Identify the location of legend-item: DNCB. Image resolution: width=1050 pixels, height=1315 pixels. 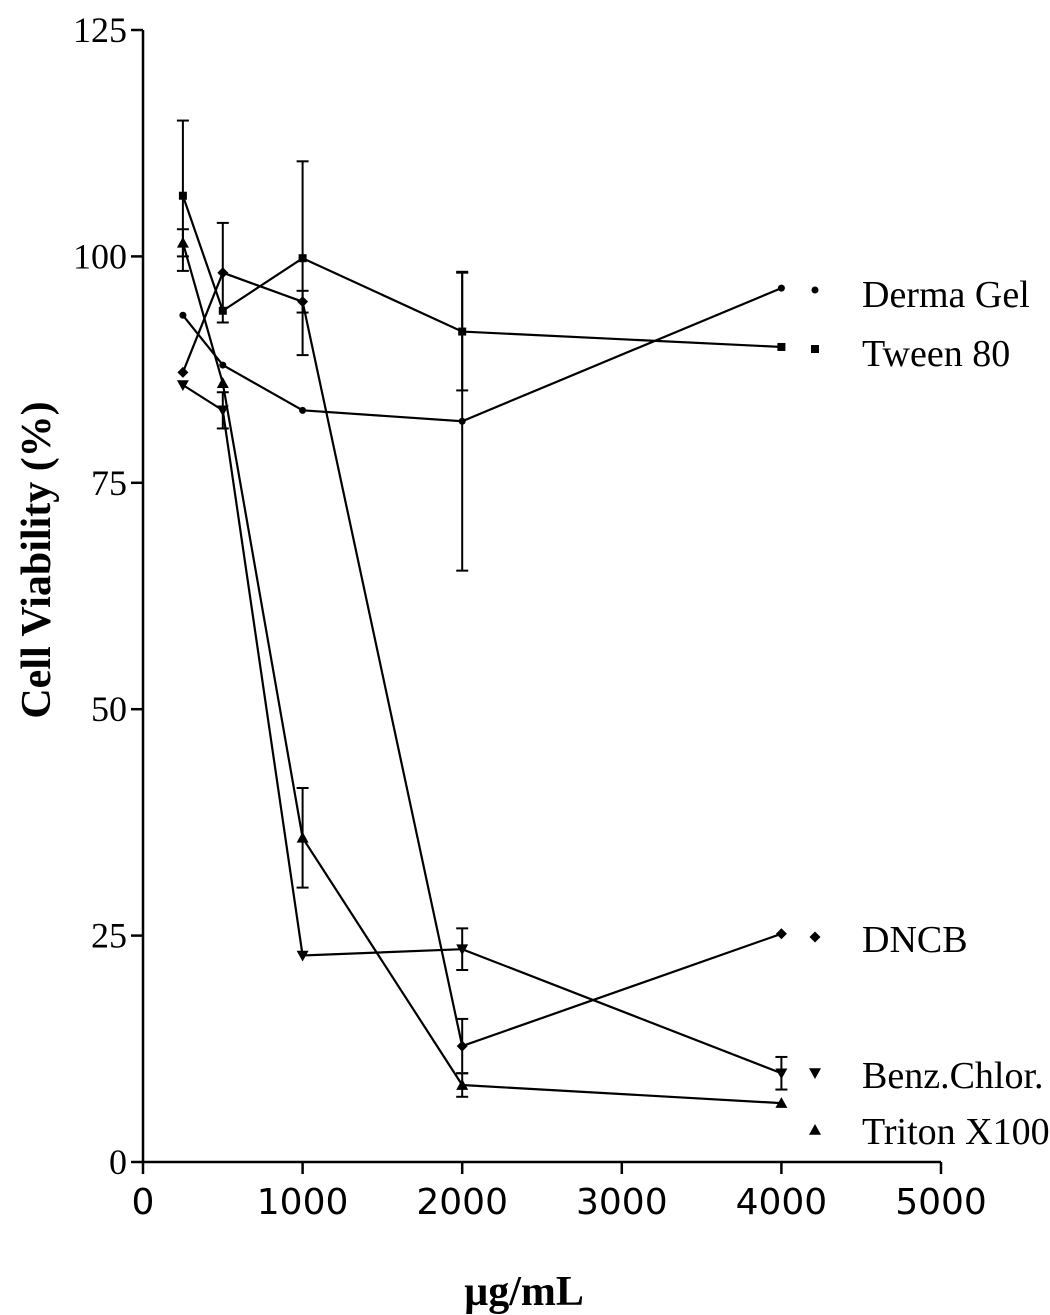
(888, 940).